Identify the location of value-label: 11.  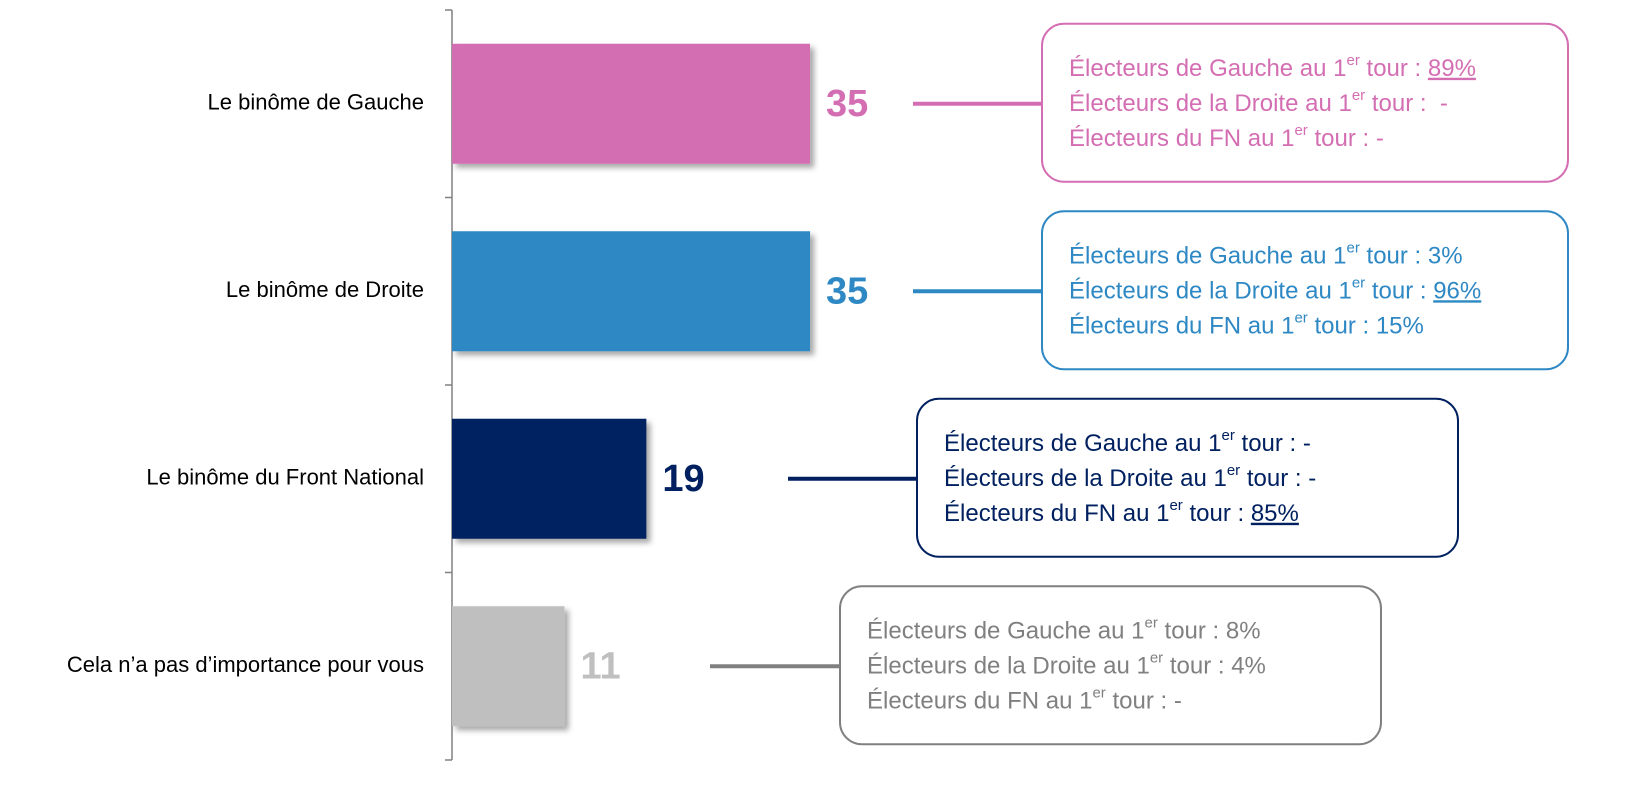
(601, 666).